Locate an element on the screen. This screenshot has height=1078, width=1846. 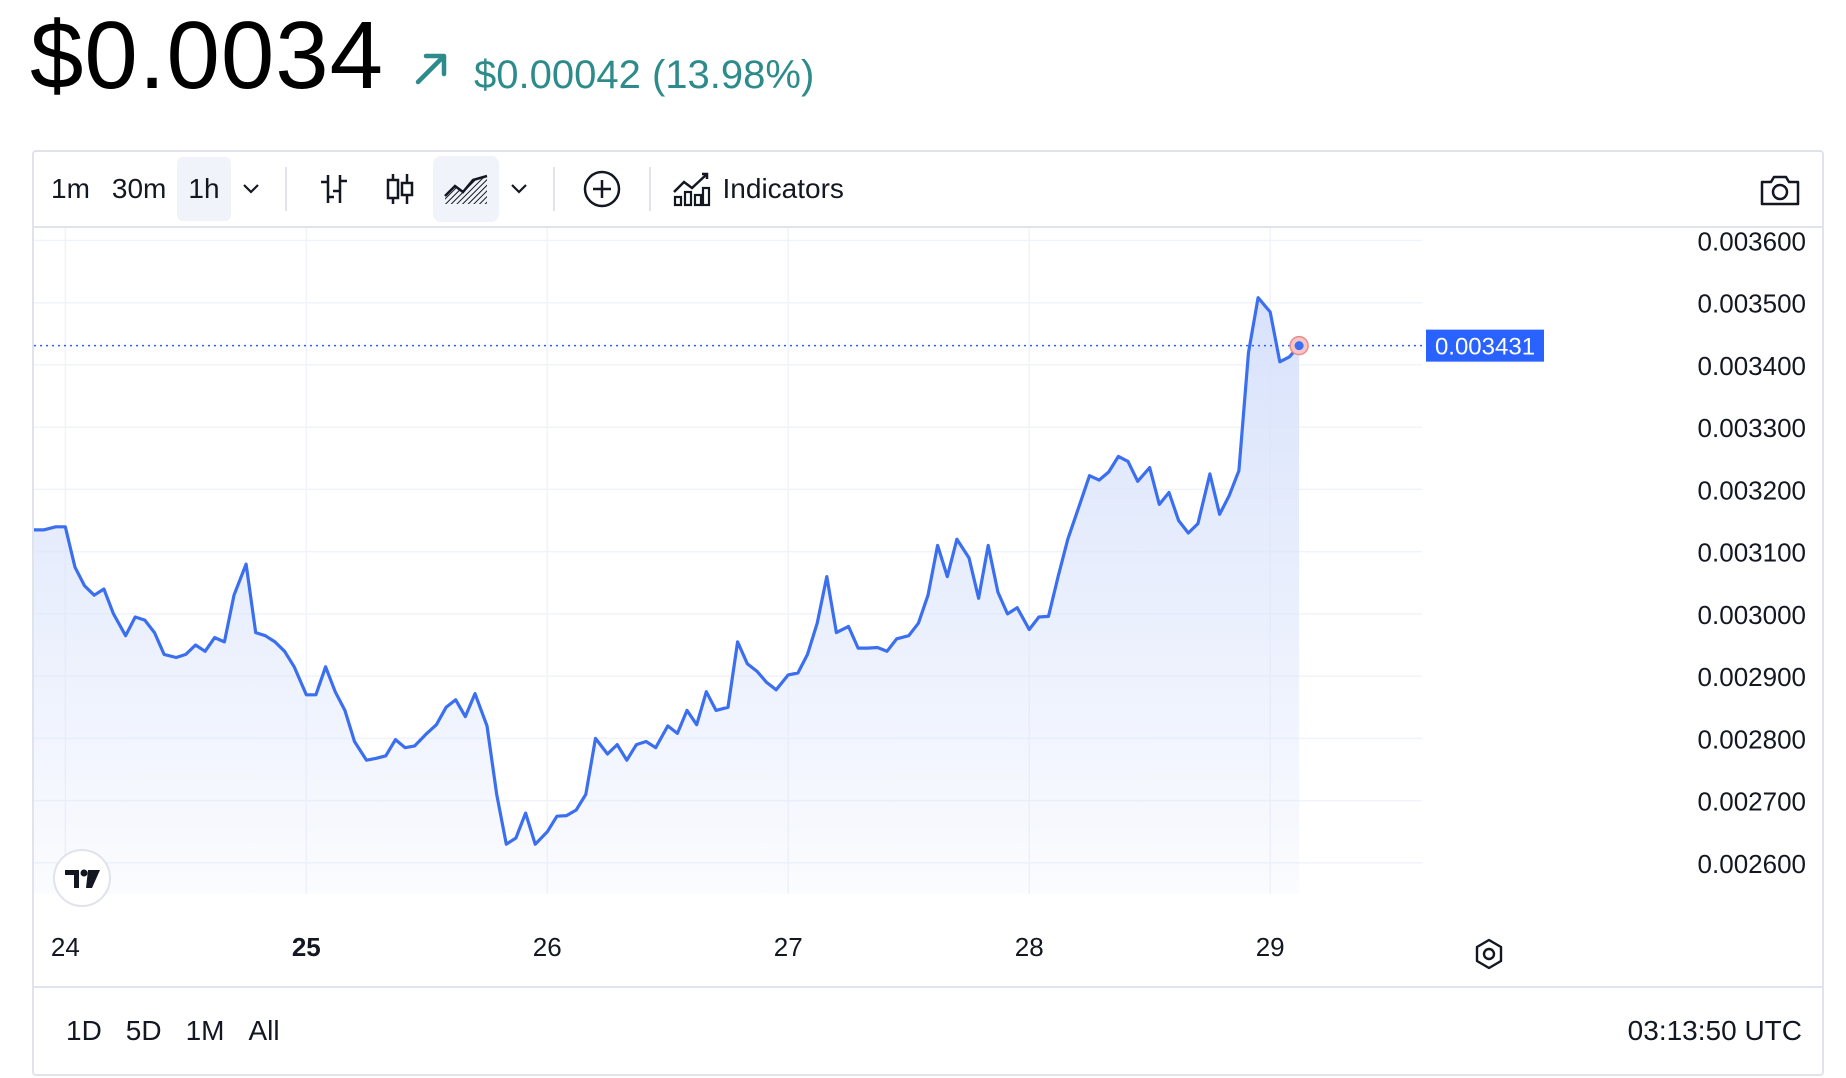
last-price-marker is located at coordinates (1299, 346).